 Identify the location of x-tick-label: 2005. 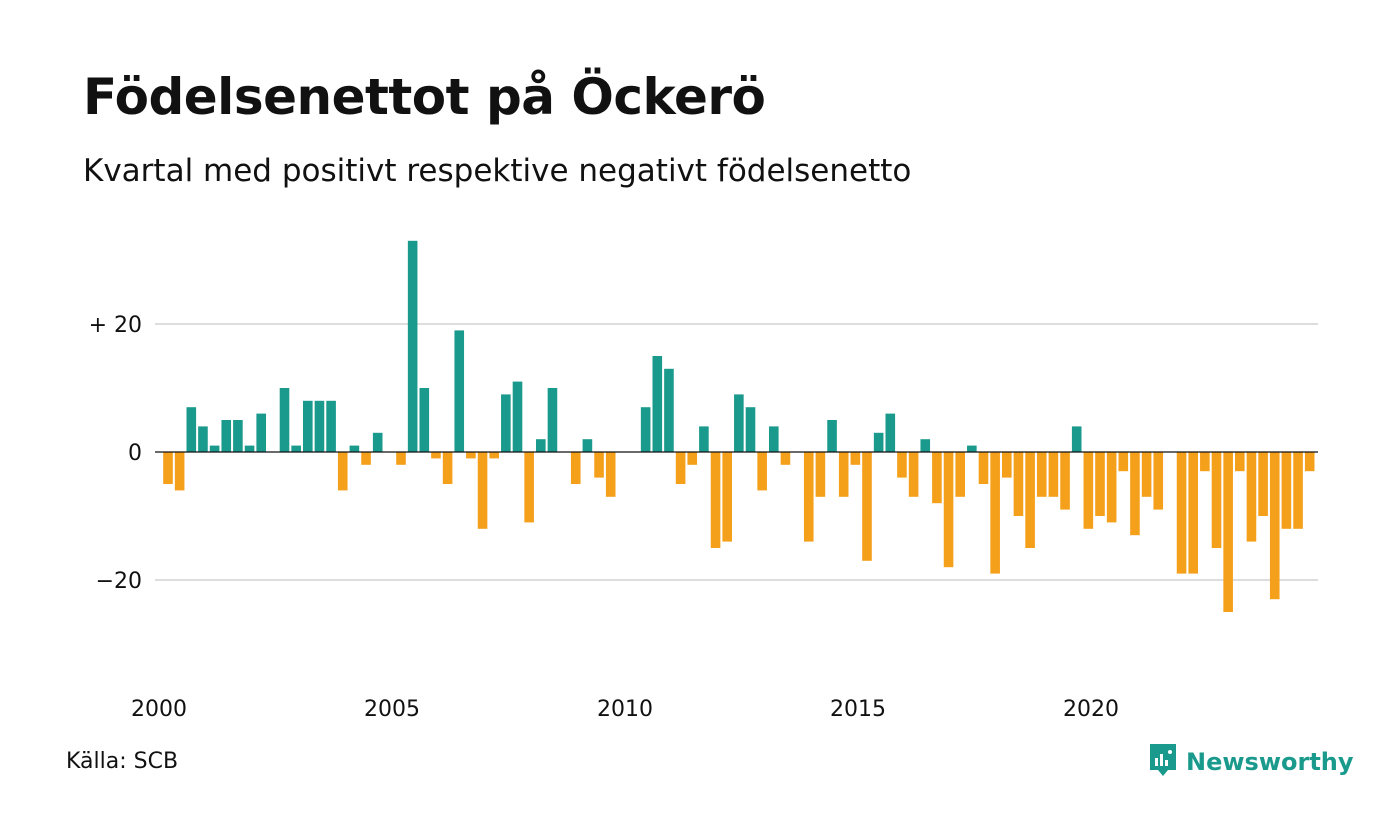
(392, 709).